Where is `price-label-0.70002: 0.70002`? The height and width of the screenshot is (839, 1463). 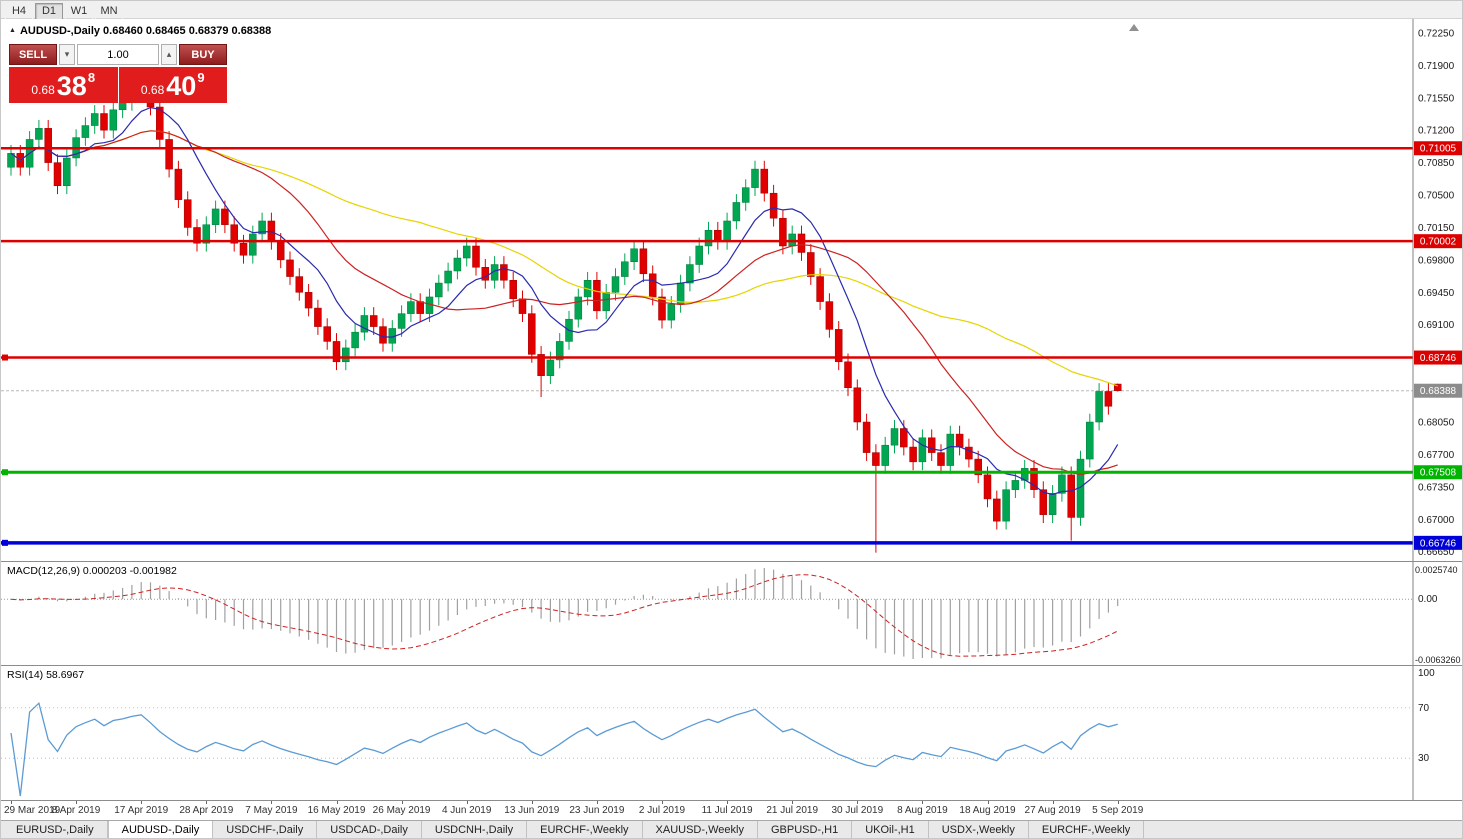 price-label-0.70002: 0.70002 is located at coordinates (1438, 241).